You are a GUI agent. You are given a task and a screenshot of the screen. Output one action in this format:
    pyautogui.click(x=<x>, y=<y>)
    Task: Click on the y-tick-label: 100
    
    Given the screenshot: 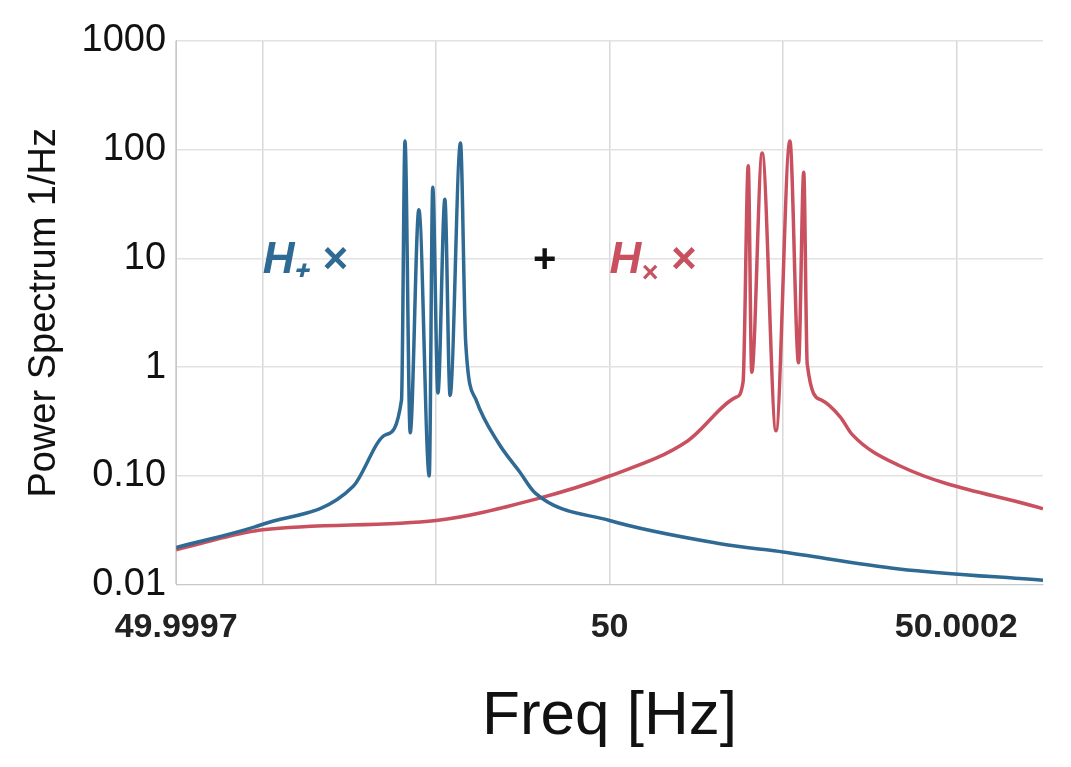 What is the action you would take?
    pyautogui.click(x=134, y=147)
    